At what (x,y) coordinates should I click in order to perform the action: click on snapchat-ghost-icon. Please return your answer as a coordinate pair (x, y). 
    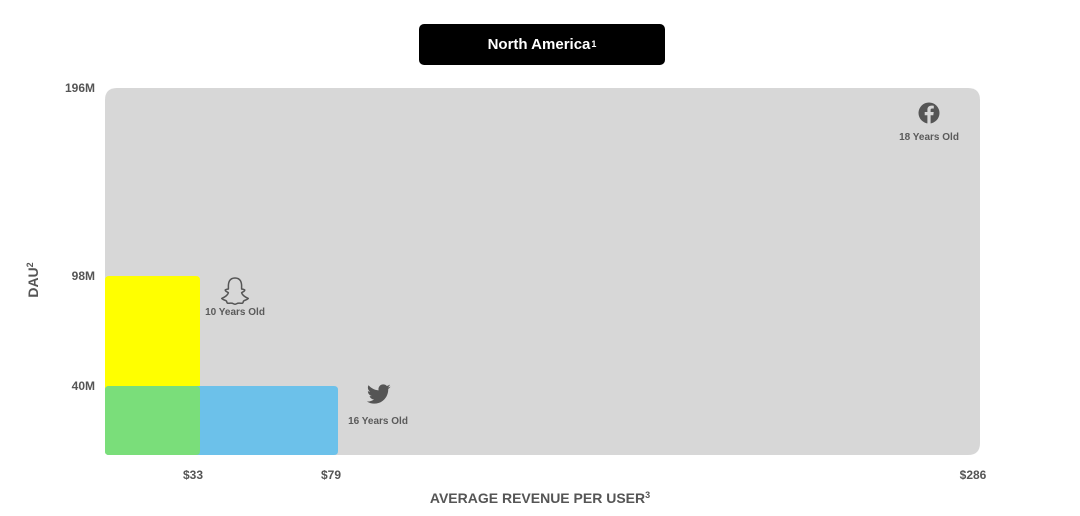
    Looking at the image, I should click on (235, 291).